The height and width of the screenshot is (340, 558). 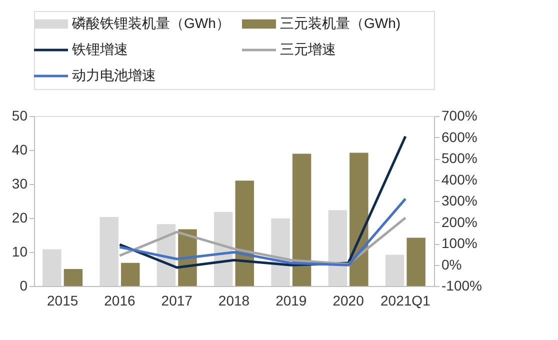 What do you see at coordinates (460, 179) in the screenshot?
I see `y2-tick-label: 400%` at bounding box center [460, 179].